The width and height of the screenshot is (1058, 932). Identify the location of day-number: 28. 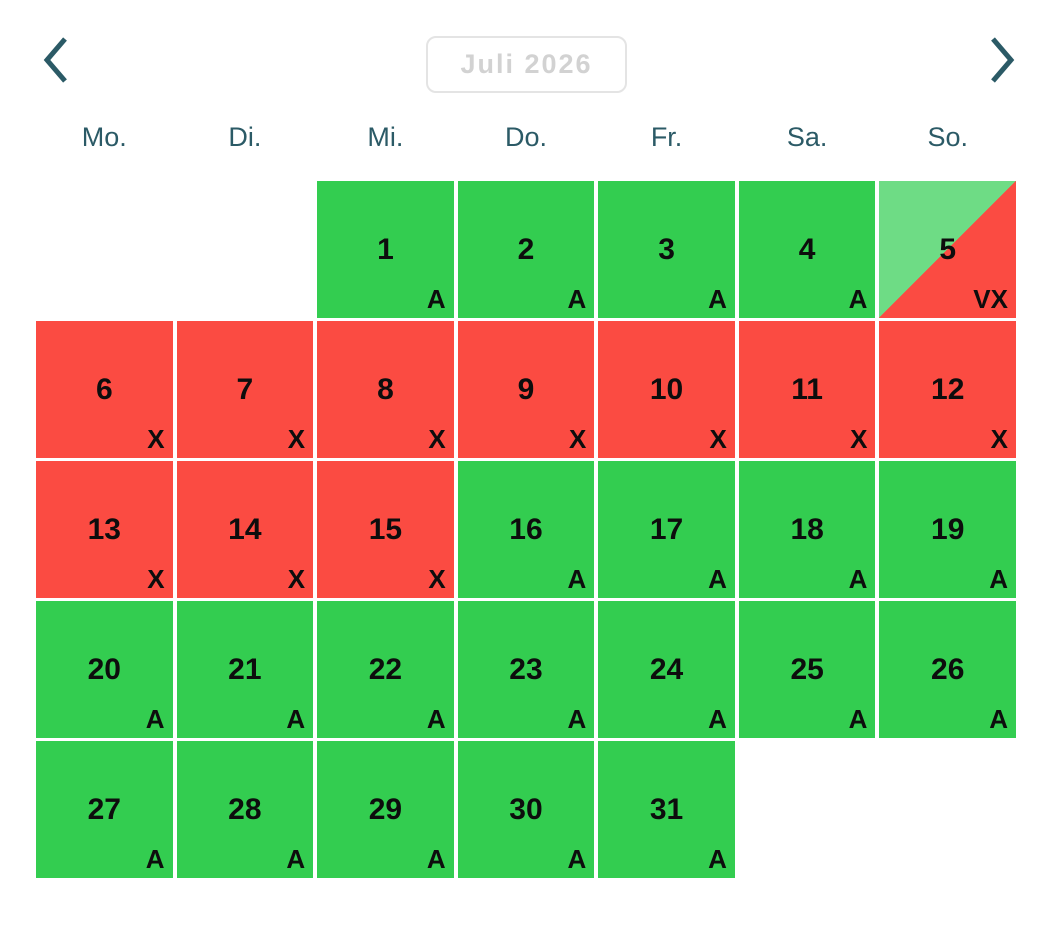
(245, 809).